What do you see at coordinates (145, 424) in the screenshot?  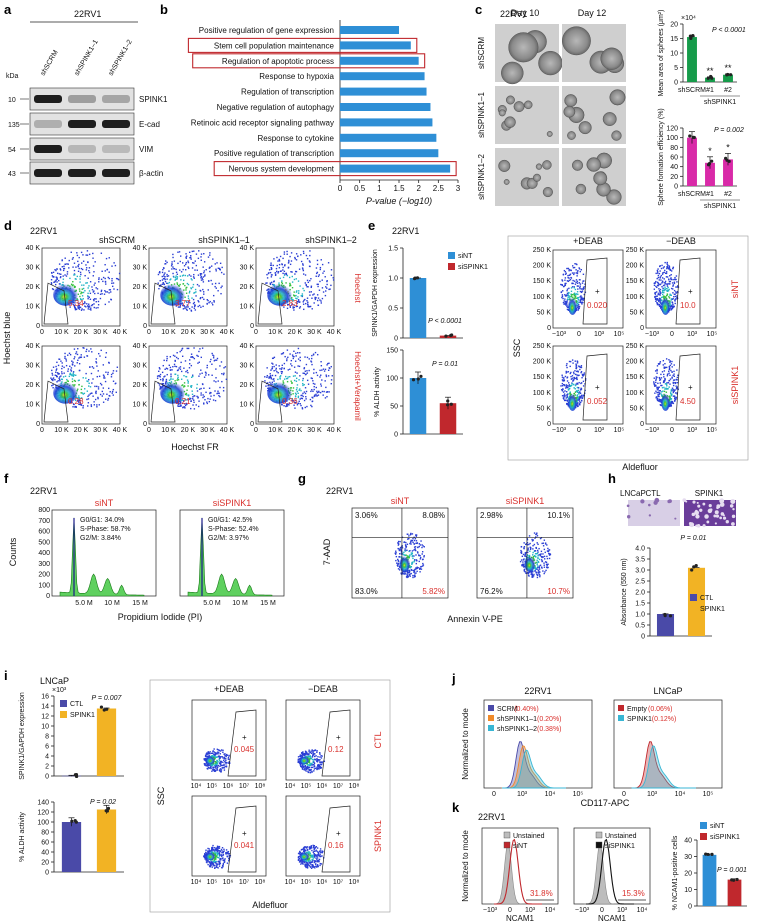 I see `sp-y-tick: 0` at bounding box center [145, 424].